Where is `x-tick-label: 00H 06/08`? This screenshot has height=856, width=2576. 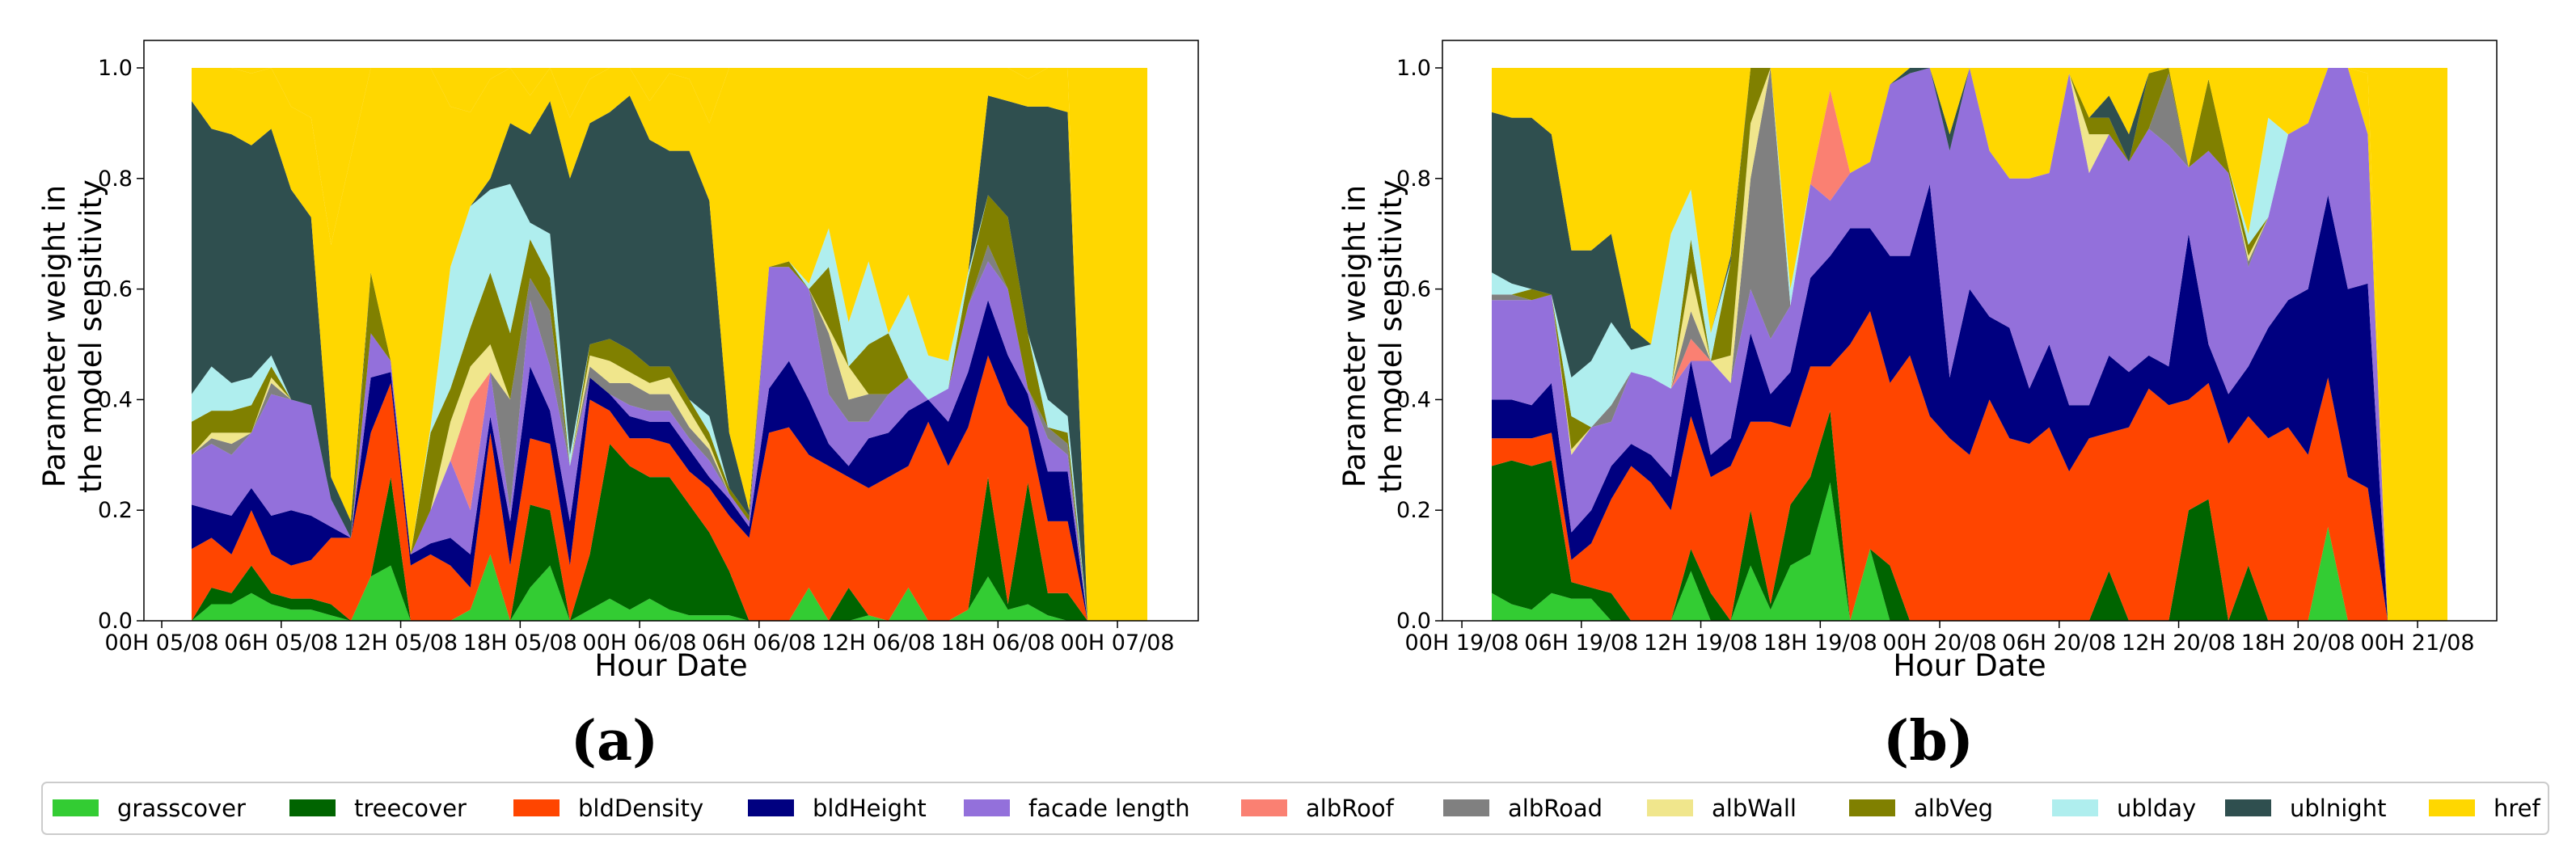
x-tick-label: 00H 06/08 is located at coordinates (640, 643).